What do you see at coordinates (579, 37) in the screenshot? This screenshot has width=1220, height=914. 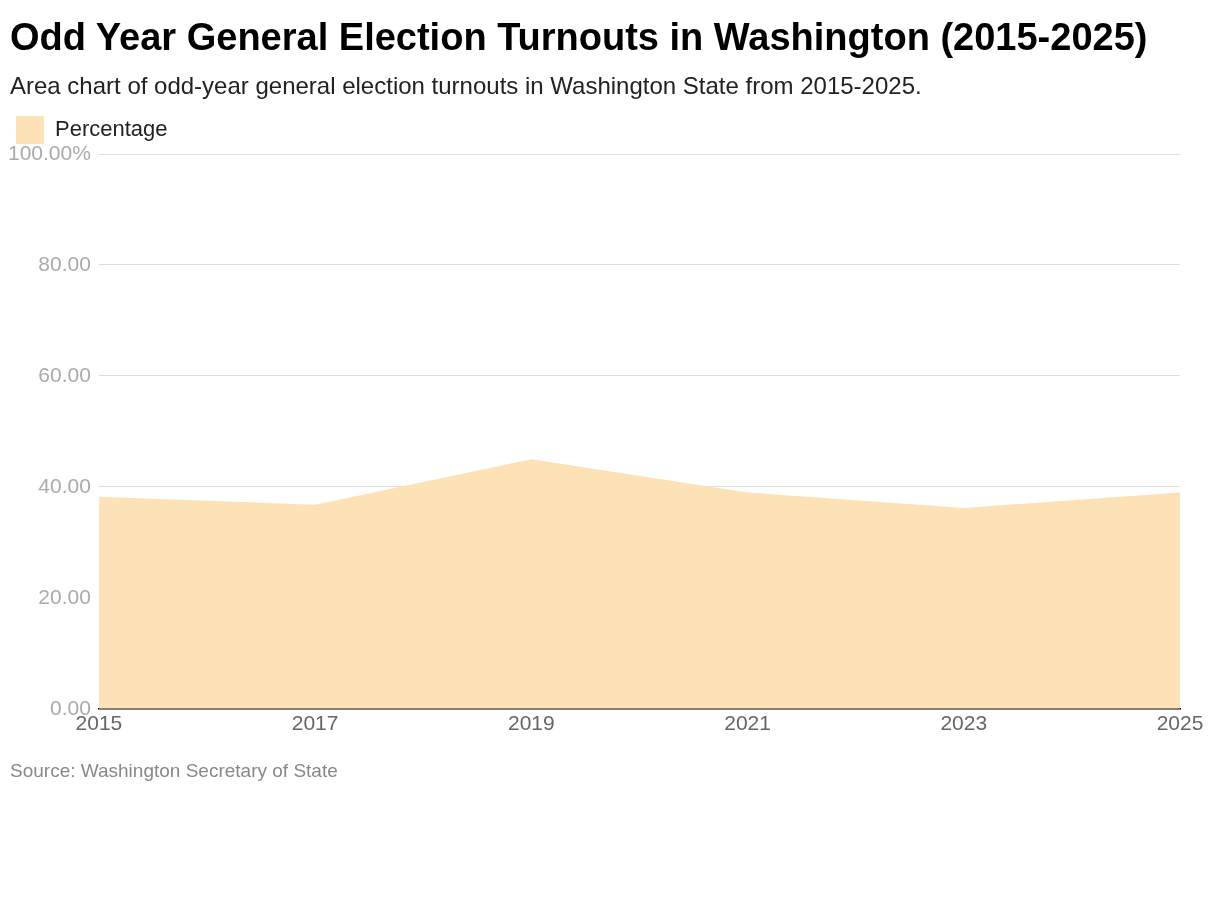 I see `chart-title: Odd Year General Election Turnouts in Washington (2015-2025)` at bounding box center [579, 37].